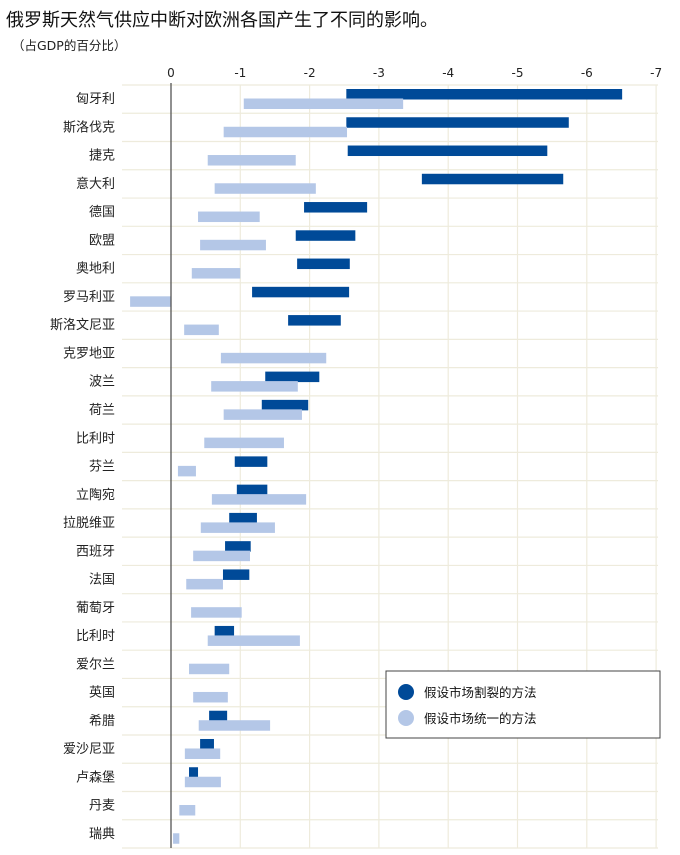 This screenshot has height=855, width=680. What do you see at coordinates (95, 551) in the screenshot?
I see `category-label: 西班牙` at bounding box center [95, 551].